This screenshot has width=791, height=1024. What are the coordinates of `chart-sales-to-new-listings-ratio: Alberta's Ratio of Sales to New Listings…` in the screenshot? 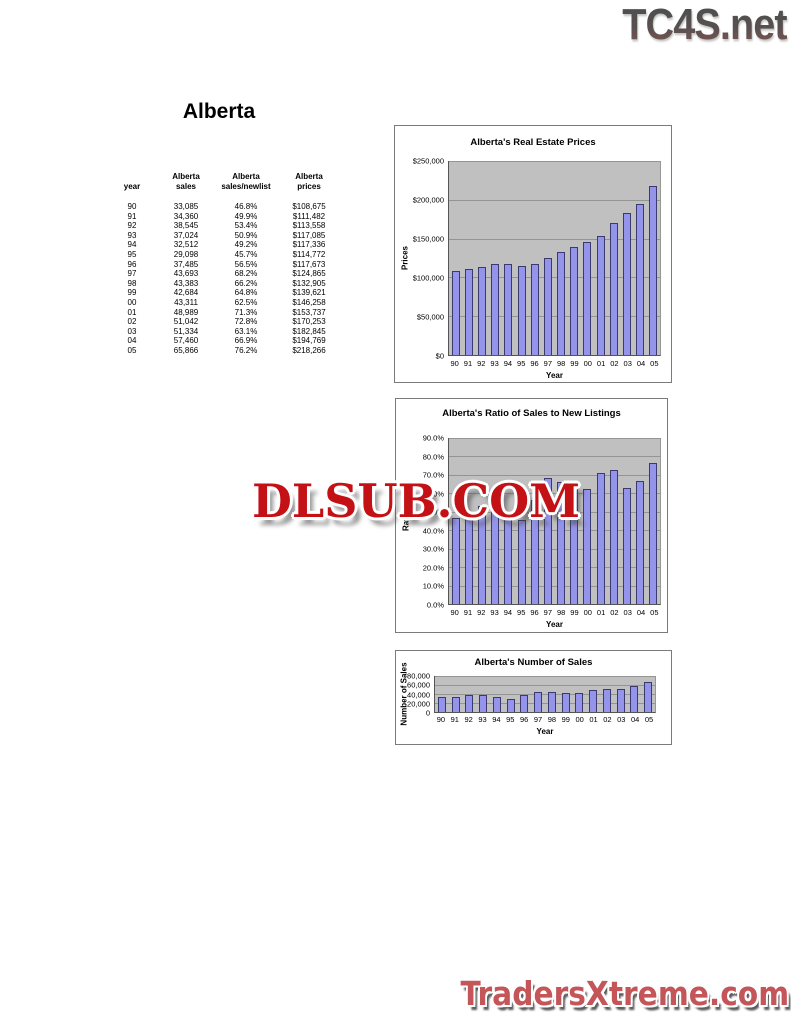 It's located at (531, 515).